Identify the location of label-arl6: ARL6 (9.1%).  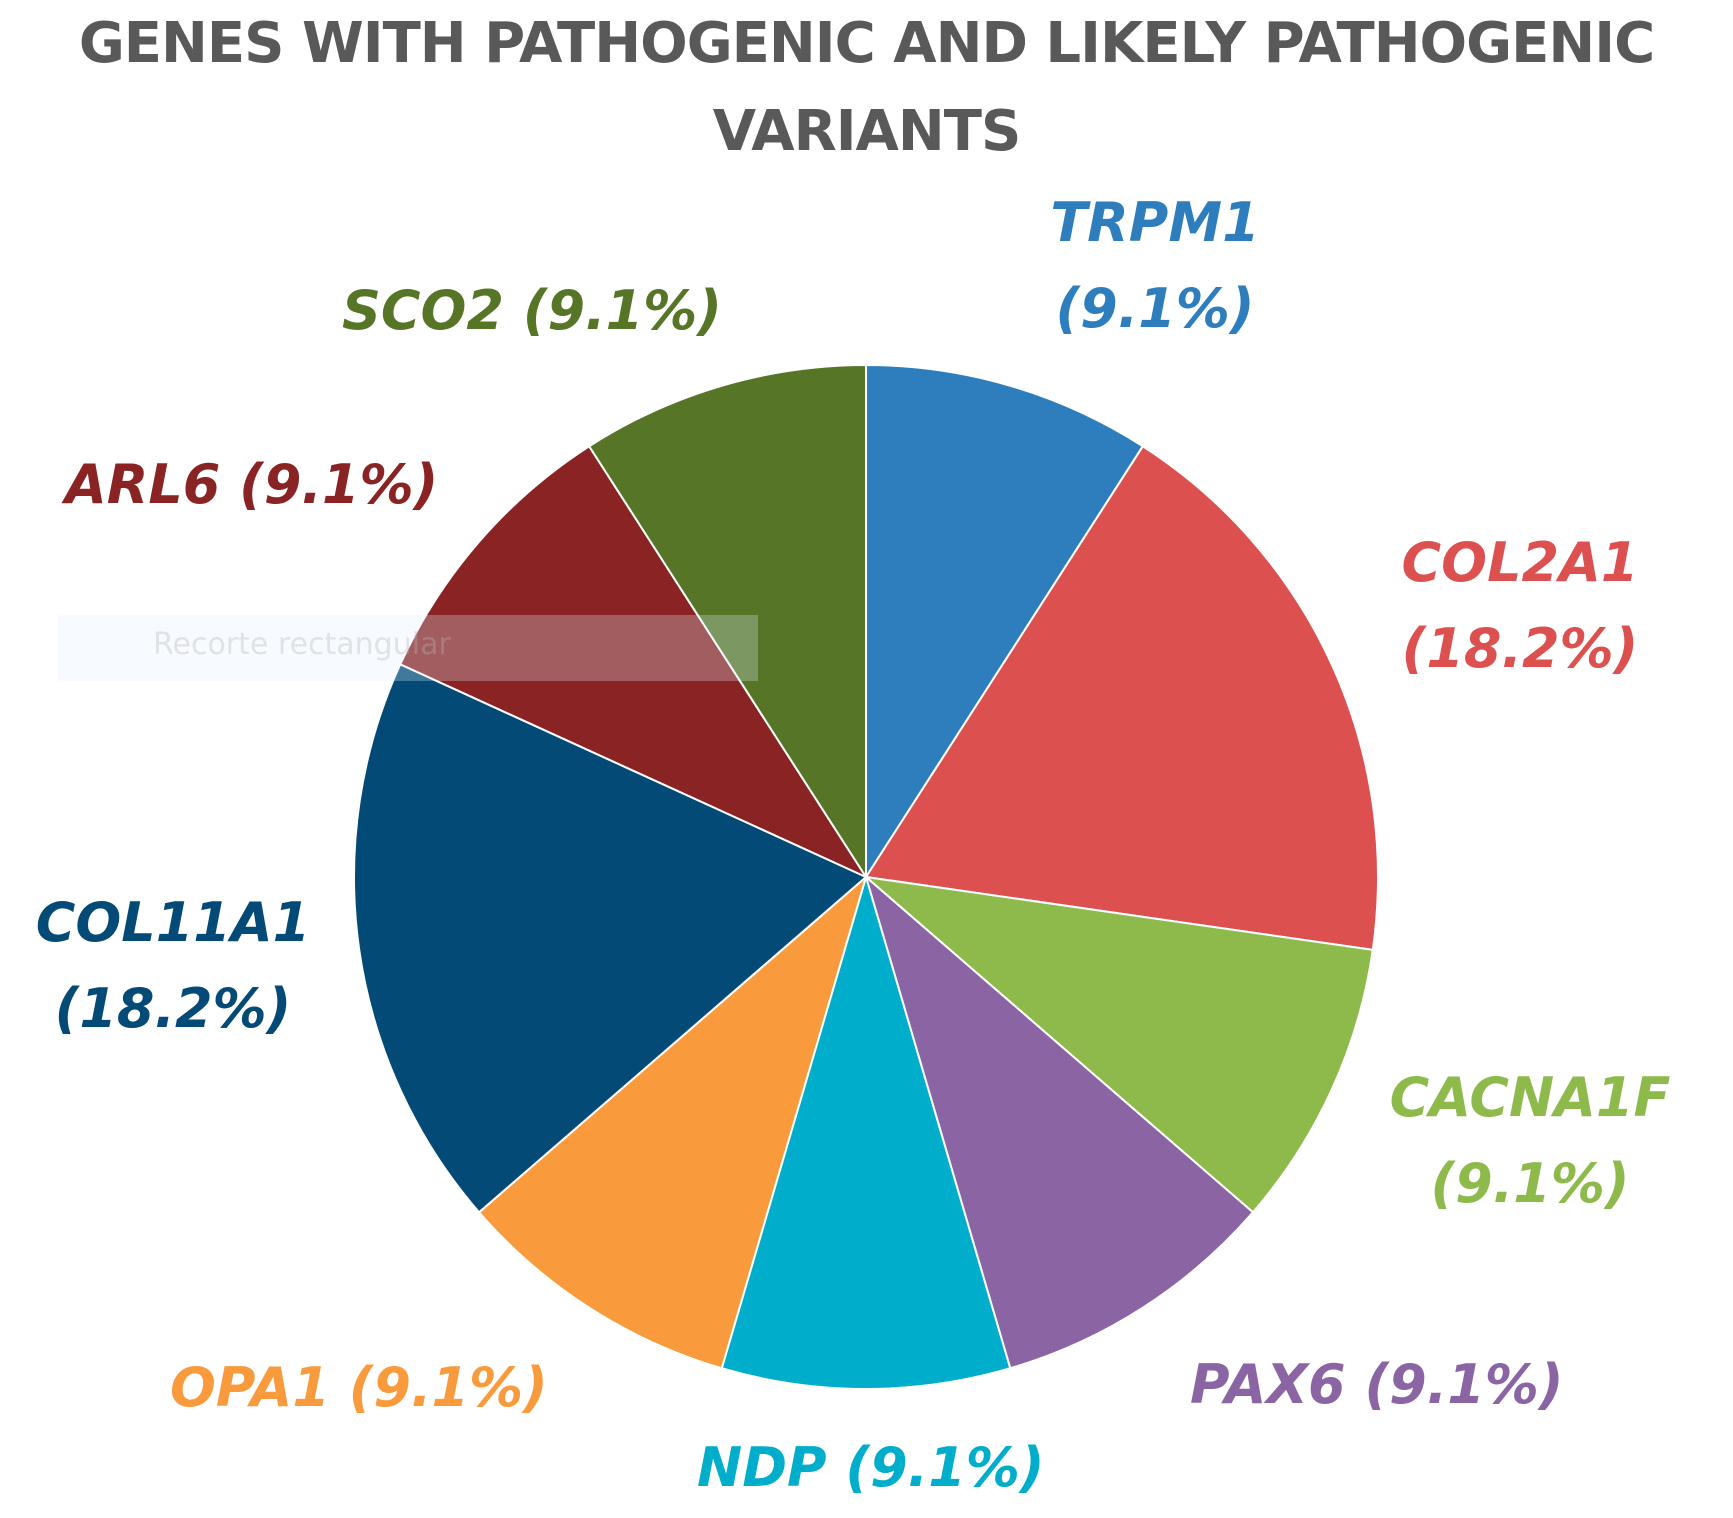
(251, 485).